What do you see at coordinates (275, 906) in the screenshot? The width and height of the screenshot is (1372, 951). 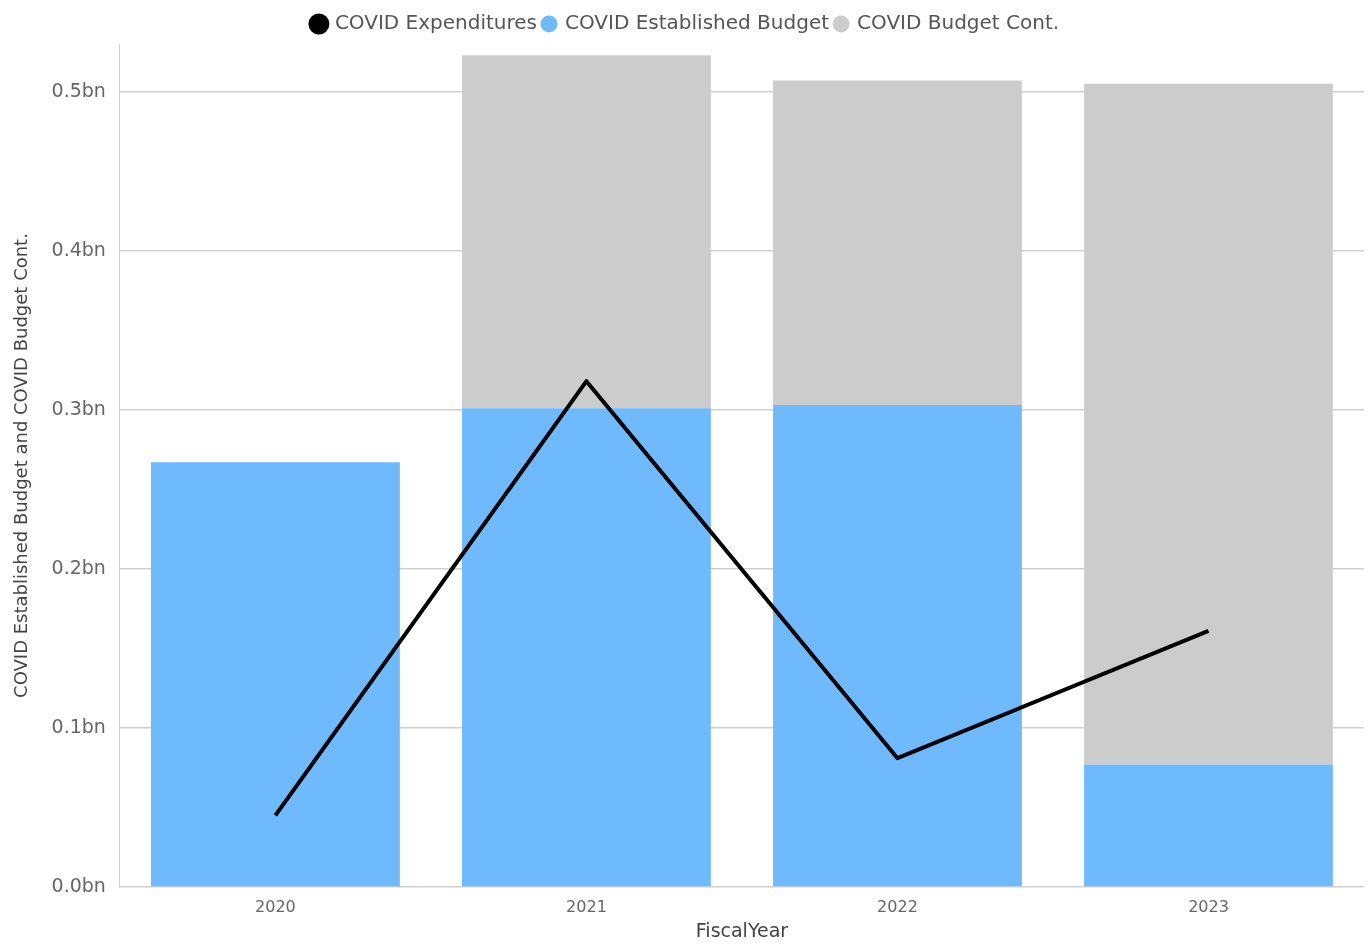 I see `x-tick-label: 2020` at bounding box center [275, 906].